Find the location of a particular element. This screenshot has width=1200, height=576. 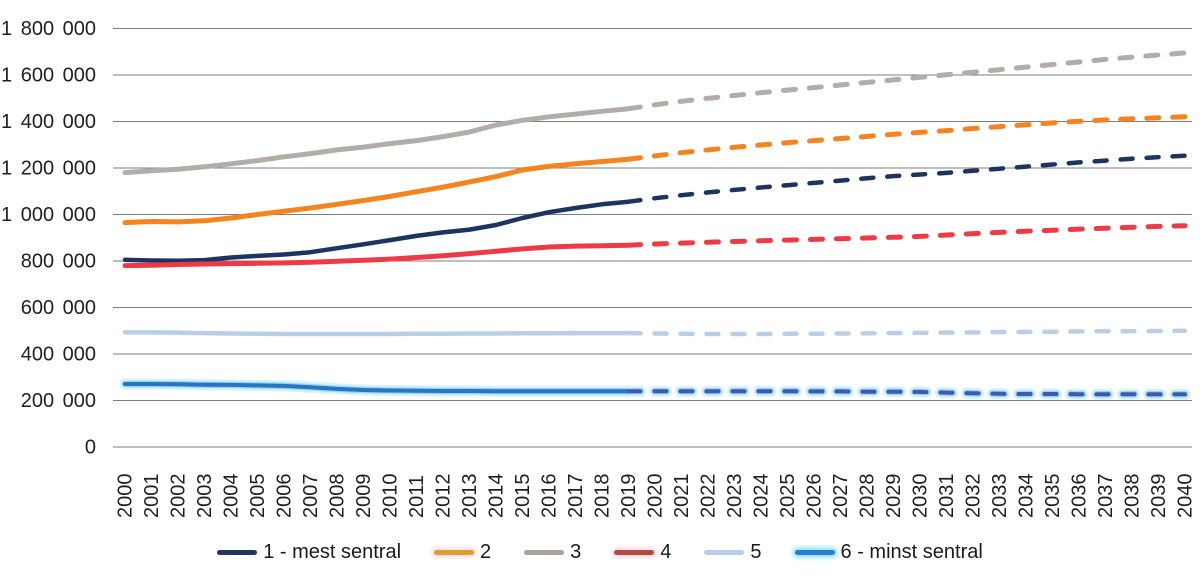

x-axis-tick-label: 2037 is located at coordinates (1106, 496).